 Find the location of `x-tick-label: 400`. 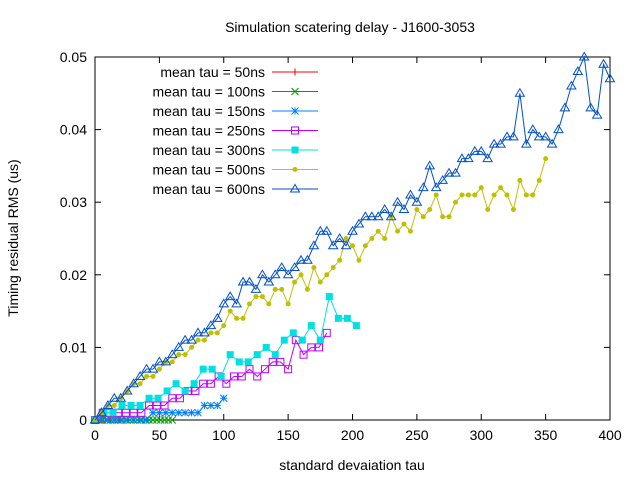

x-tick-label: 400 is located at coordinates (610, 435).